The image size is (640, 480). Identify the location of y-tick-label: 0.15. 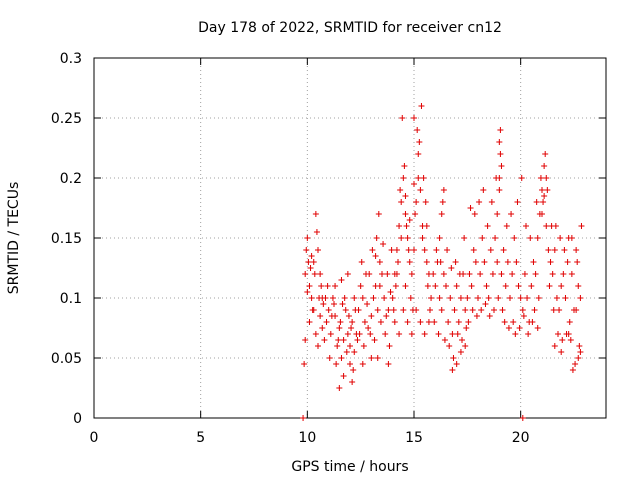
(66, 239).